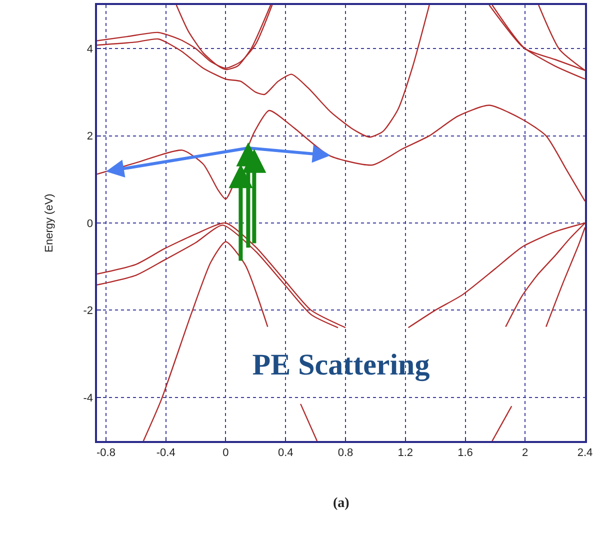  Describe the element at coordinates (90, 136) in the screenshot. I see `y-tick-label: 2` at that location.